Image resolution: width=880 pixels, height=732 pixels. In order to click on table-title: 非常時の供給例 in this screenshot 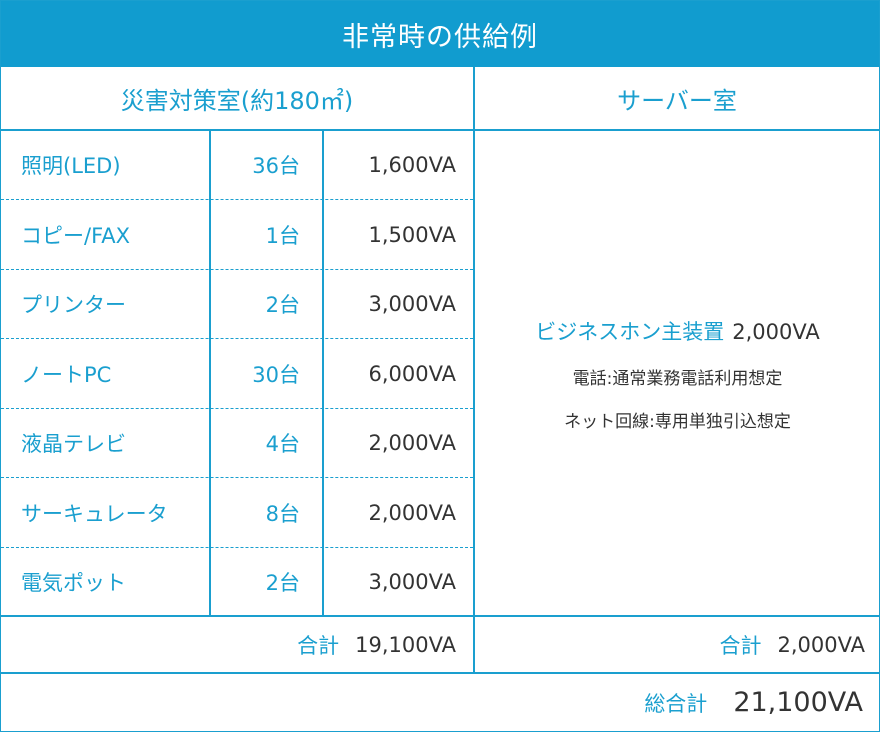, I will do `click(440, 34)`.